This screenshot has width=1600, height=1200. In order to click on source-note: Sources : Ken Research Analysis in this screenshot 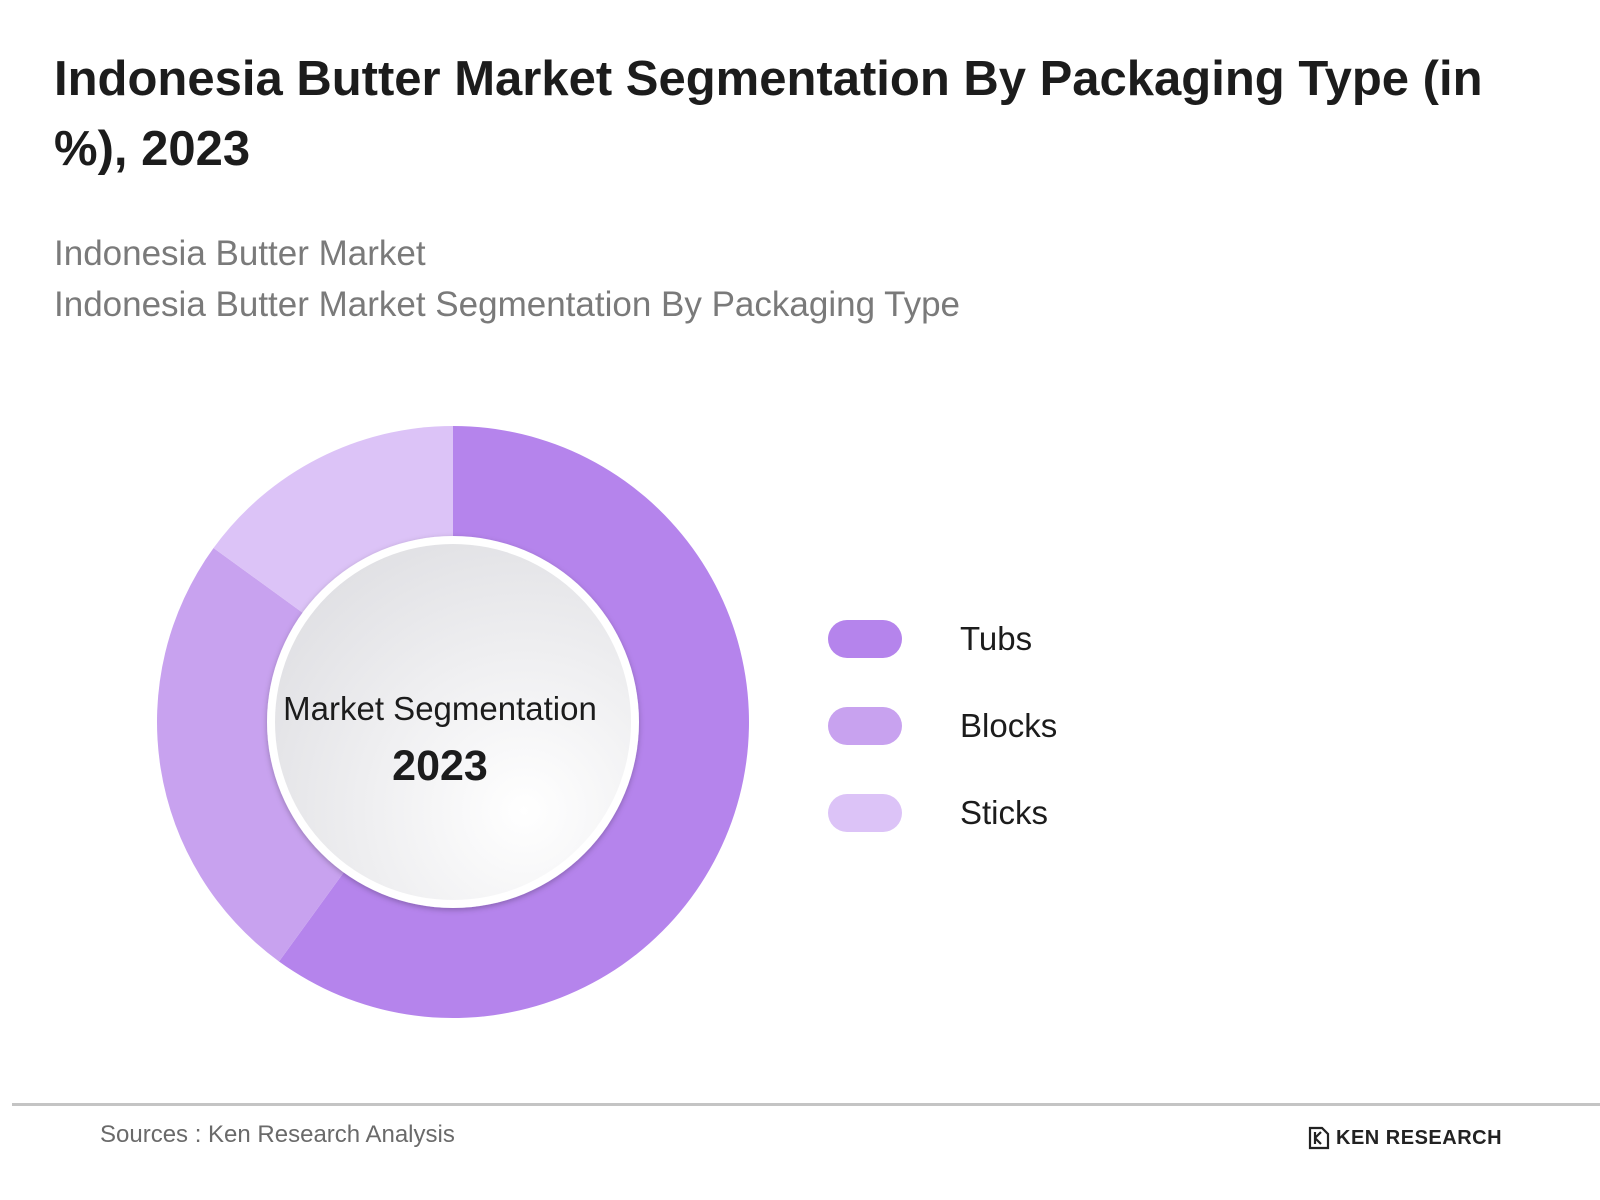, I will do `click(277, 1134)`.